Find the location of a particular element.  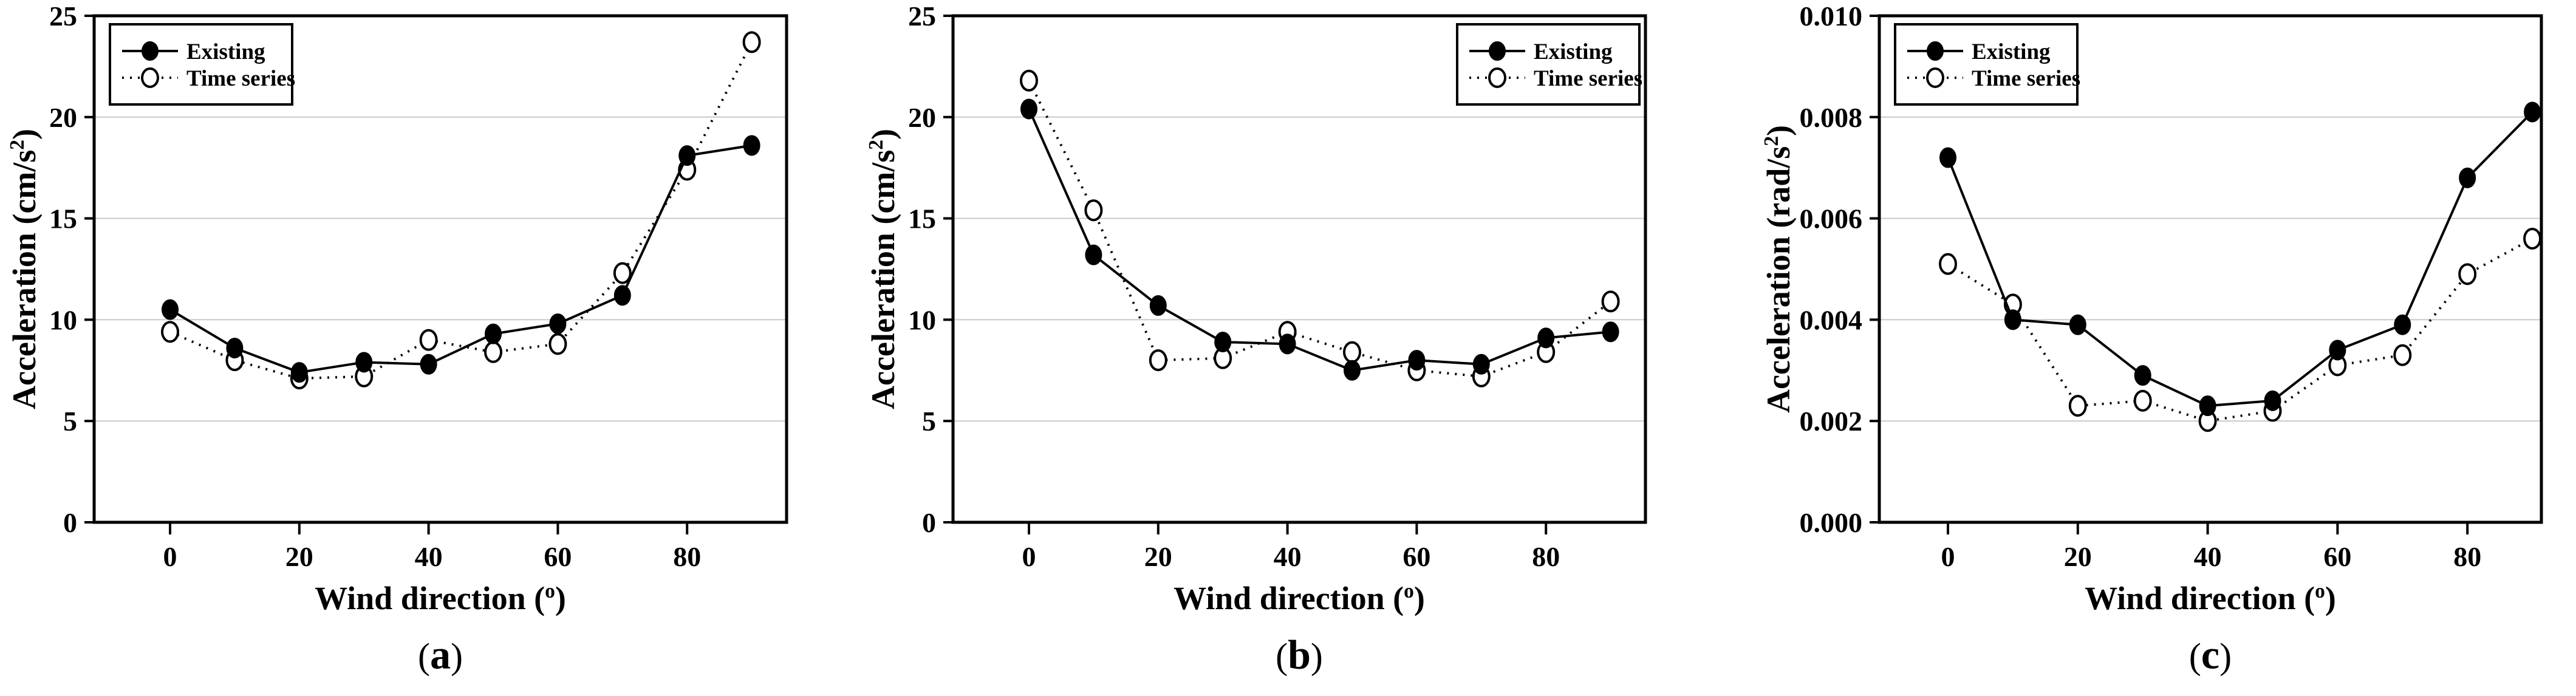

legend-filled-circle is located at coordinates (1935, 51).